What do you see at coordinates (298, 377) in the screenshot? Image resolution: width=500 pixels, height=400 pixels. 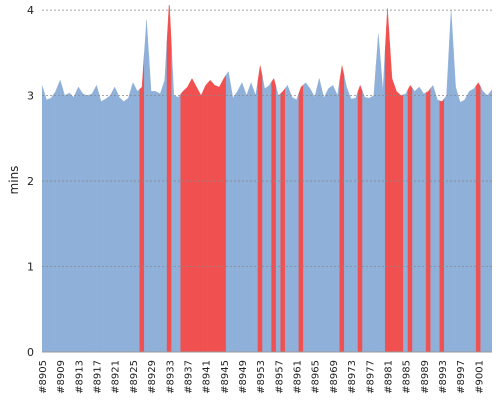 I see `x-tick-label: #8961` at bounding box center [298, 377].